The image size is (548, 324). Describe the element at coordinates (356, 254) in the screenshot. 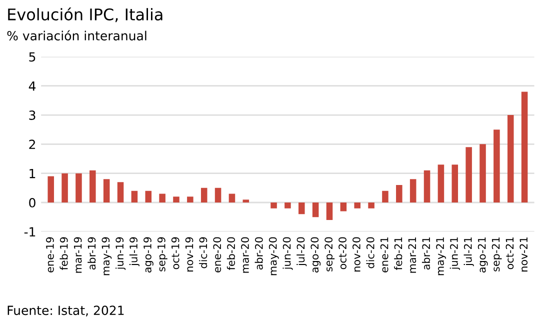

I see `x-tick-label: nov-20` at that location.